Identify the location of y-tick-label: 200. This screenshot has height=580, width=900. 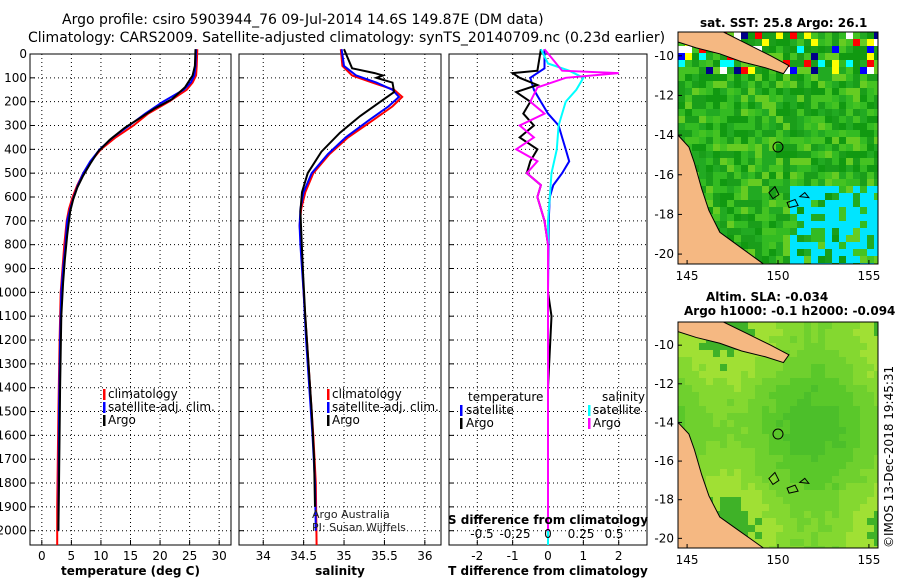
(15, 102).